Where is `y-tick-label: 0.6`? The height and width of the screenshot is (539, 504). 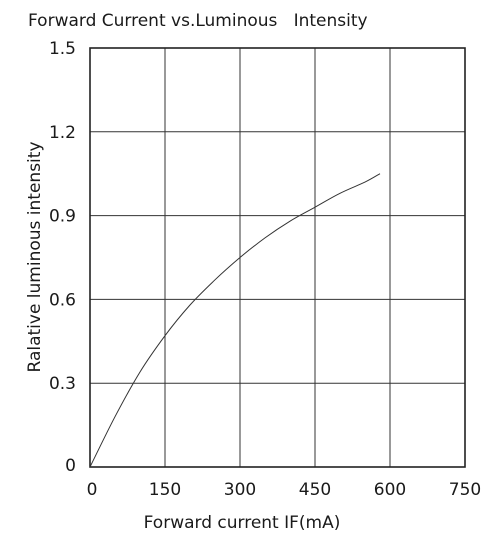
y-tick-label: 0.6 is located at coordinates (62, 300).